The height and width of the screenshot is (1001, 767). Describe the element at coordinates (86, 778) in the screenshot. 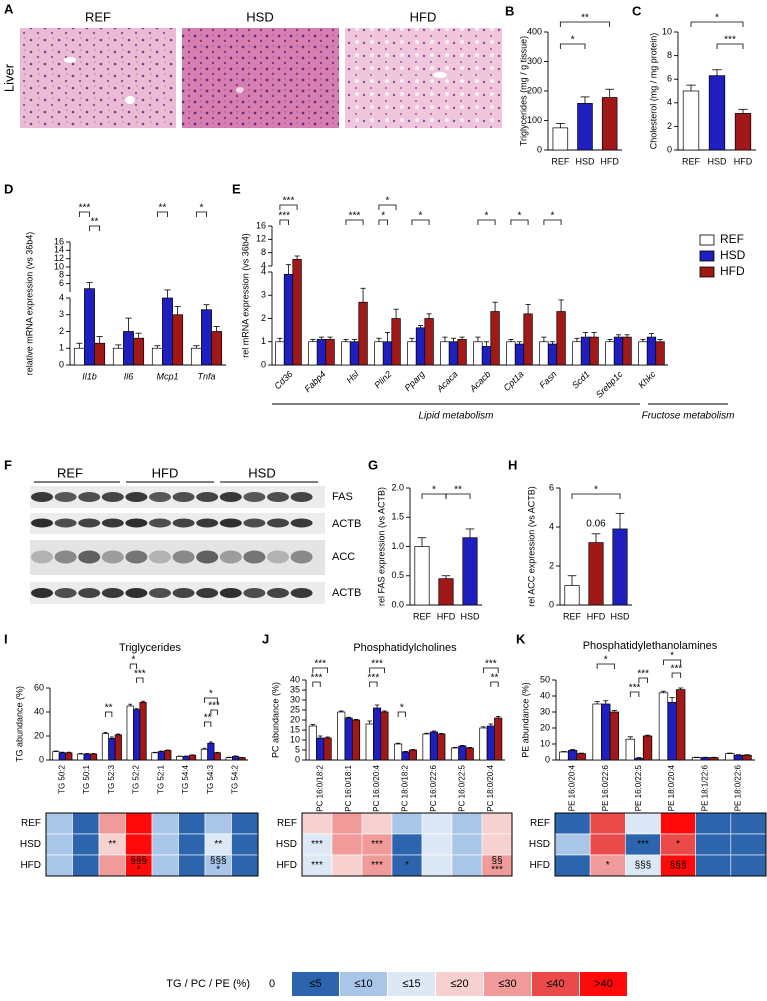

I see `x-tick-label: TG 50:1` at that location.